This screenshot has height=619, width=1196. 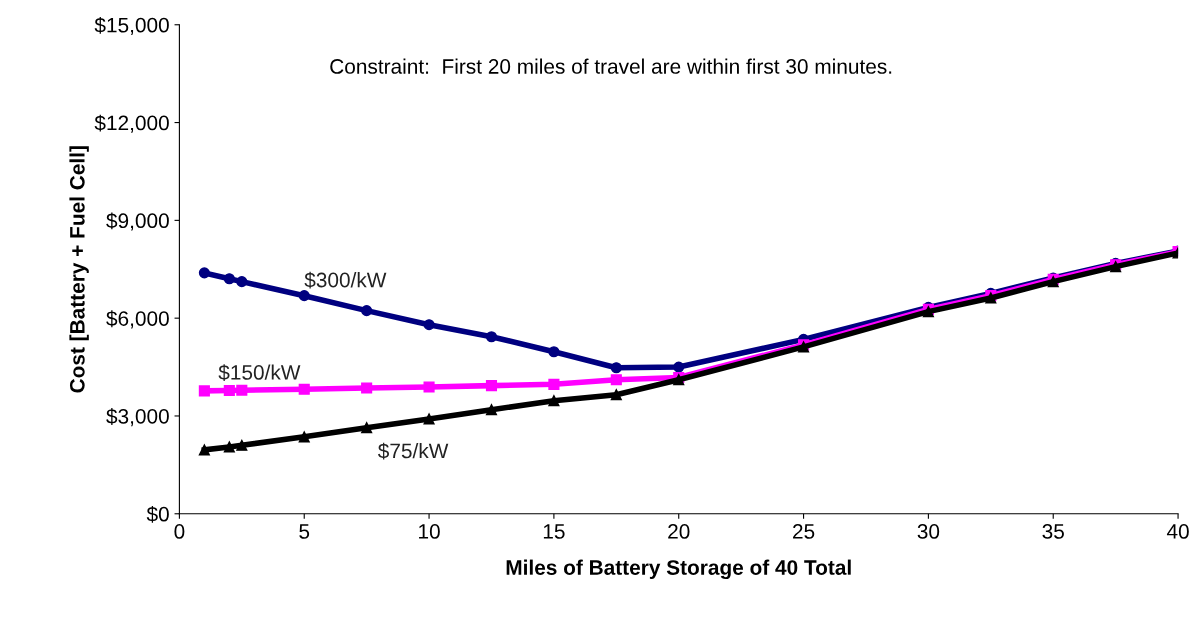 I want to click on x-tick-label: 20, so click(x=679, y=531).